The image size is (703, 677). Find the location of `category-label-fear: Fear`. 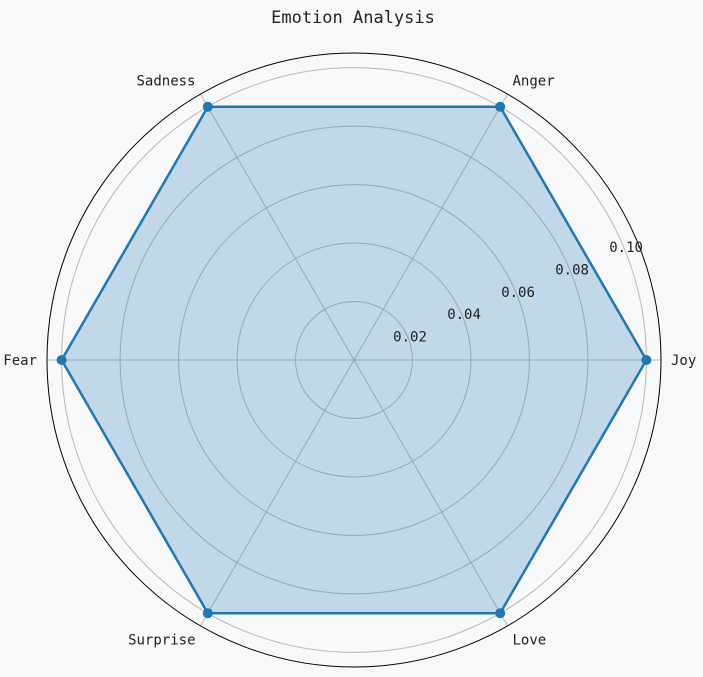

category-label-fear: Fear is located at coordinates (20, 361).